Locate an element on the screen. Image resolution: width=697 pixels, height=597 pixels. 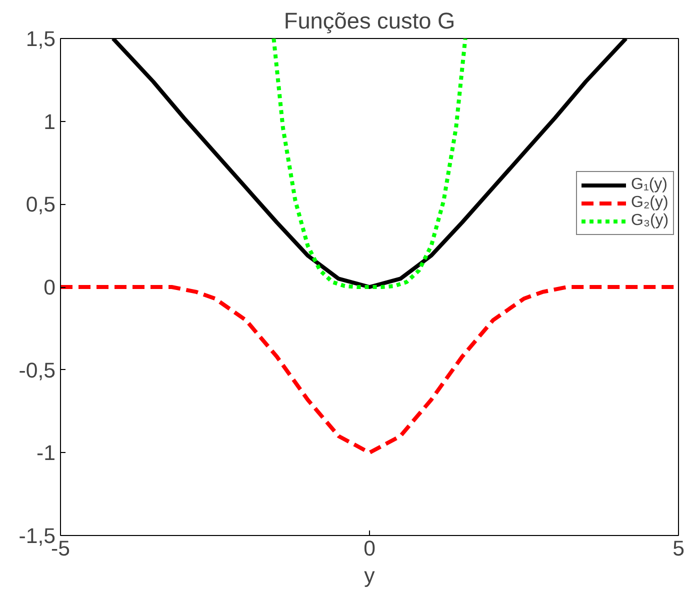
y-tick-label: -0,5 is located at coordinates (37, 370).